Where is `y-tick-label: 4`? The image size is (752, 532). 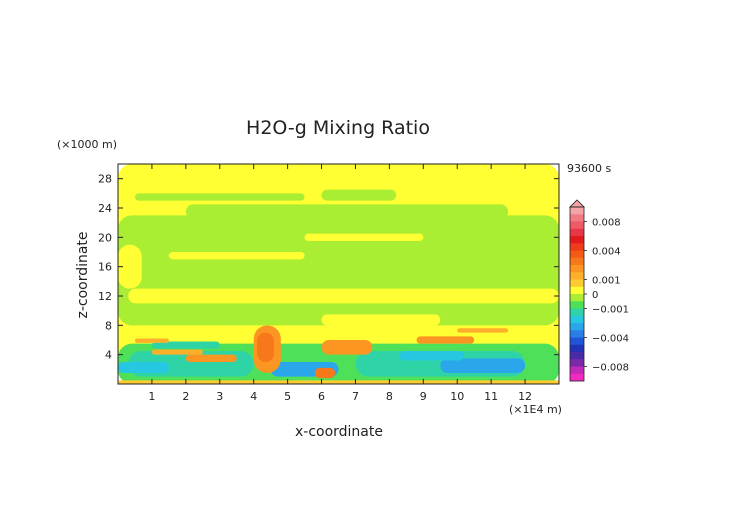 y-tick-label: 4 is located at coordinates (108, 355).